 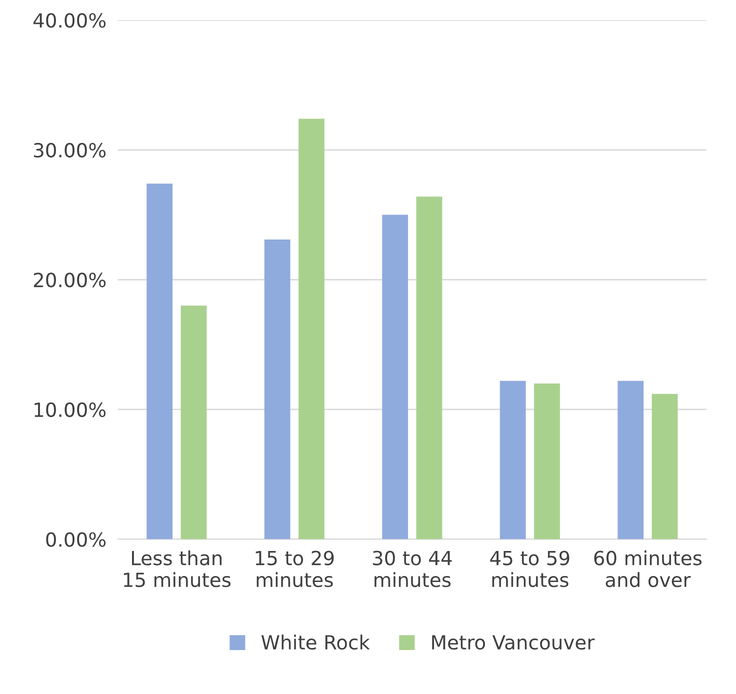 I want to click on y-tick-label: 40.00%, so click(x=69, y=20).